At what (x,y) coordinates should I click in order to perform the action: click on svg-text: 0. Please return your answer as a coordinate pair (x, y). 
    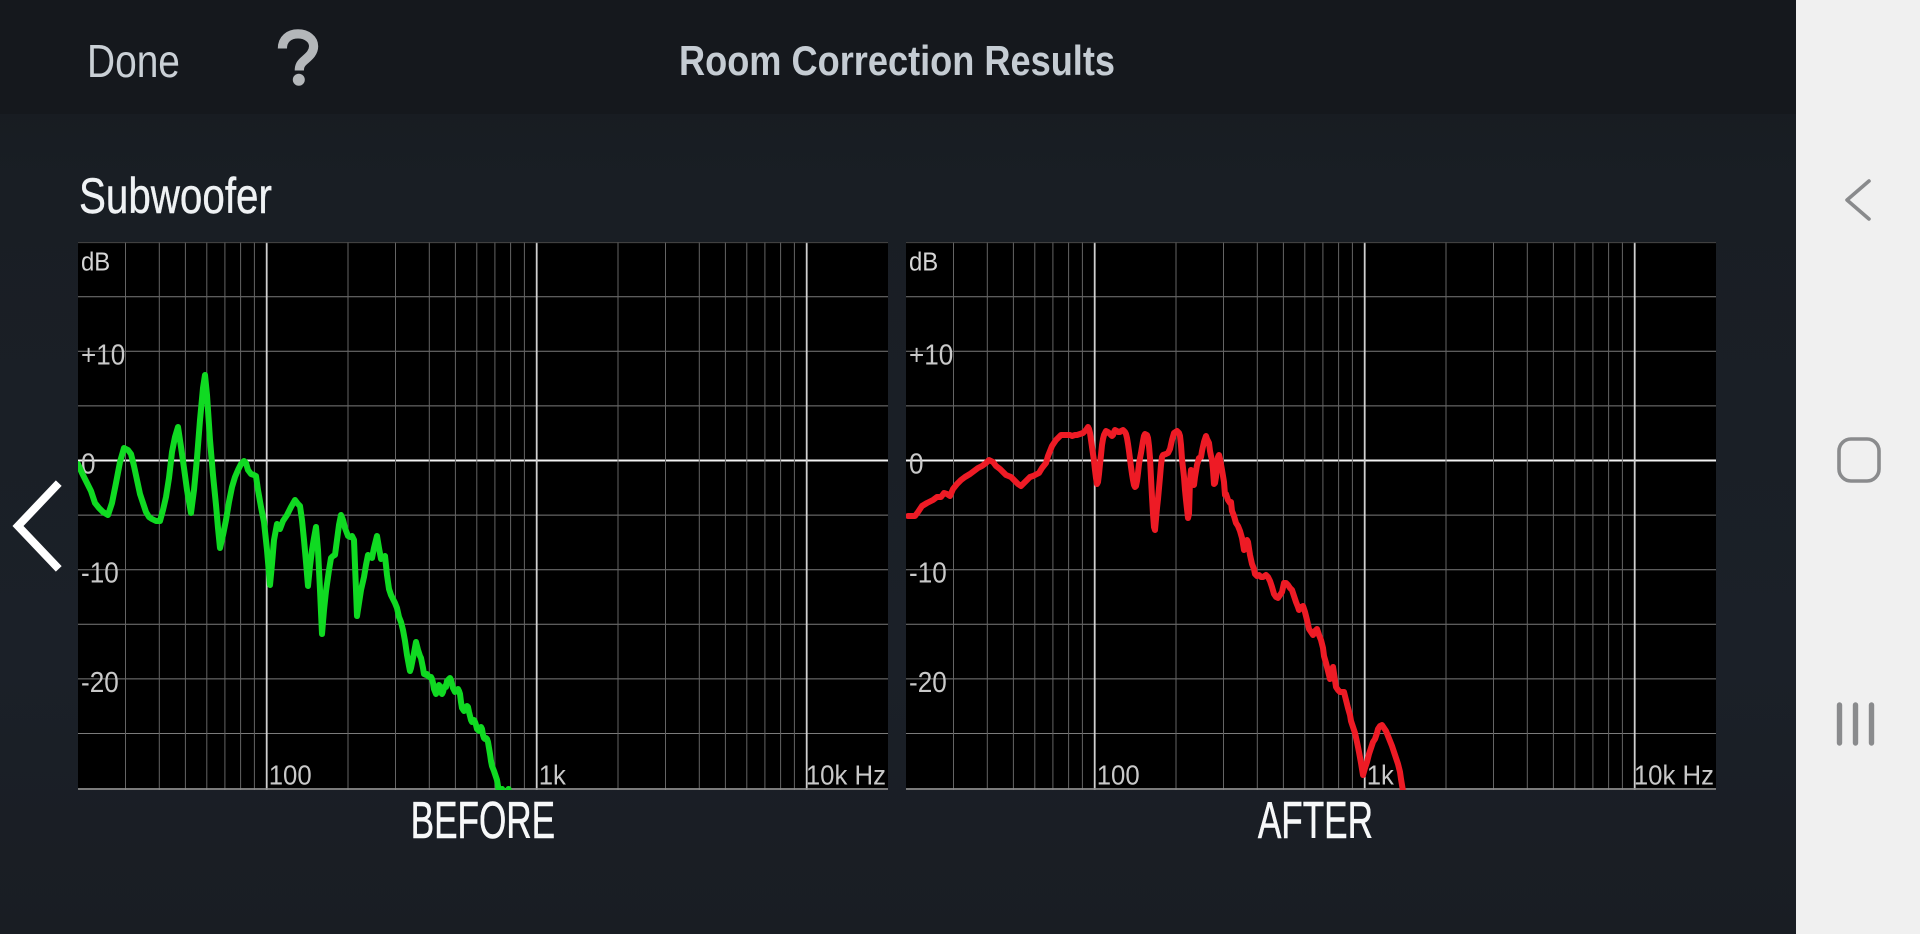
    Looking at the image, I should click on (916, 463).